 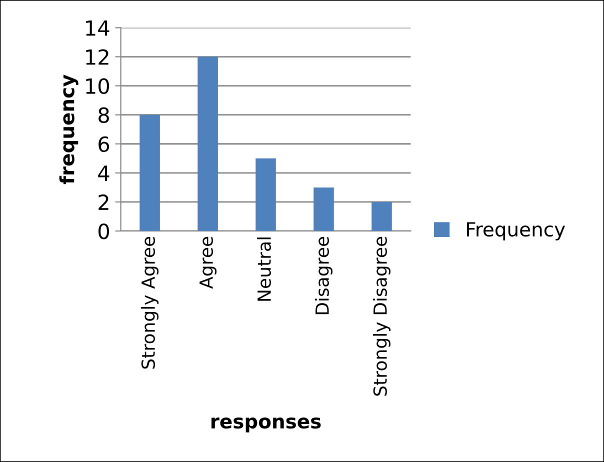 What do you see at coordinates (264, 269) in the screenshot?
I see `x-tick-label: Neutral` at bounding box center [264, 269].